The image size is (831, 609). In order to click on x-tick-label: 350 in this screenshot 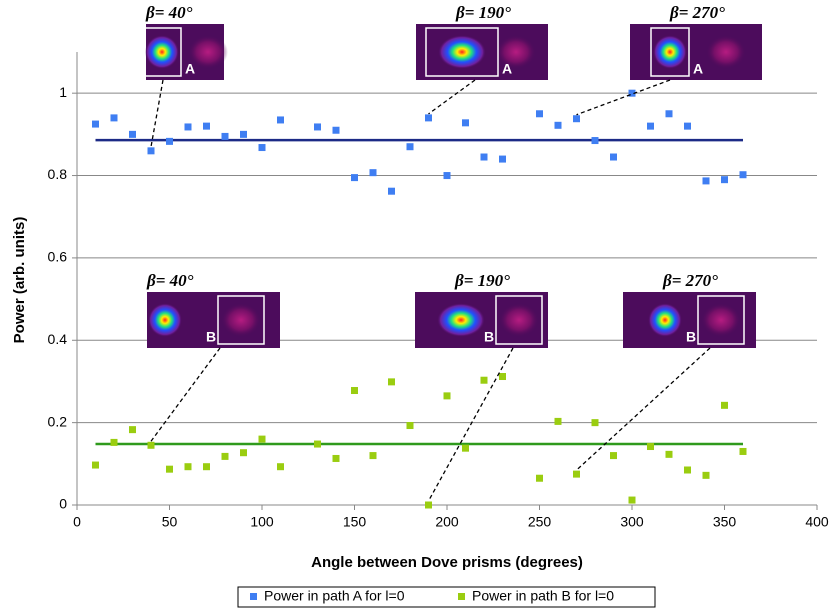, I will do `click(725, 522)`.